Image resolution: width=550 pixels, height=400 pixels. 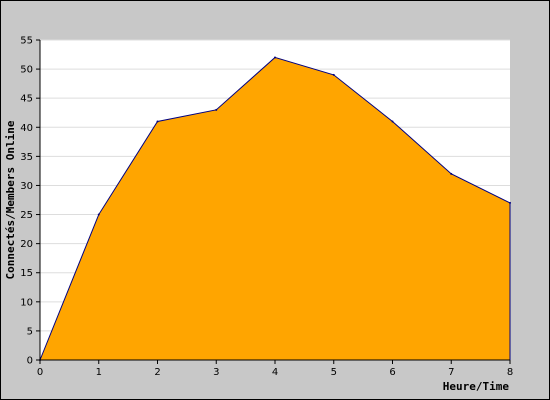 I want to click on x-tick-label: 8, so click(x=510, y=372).